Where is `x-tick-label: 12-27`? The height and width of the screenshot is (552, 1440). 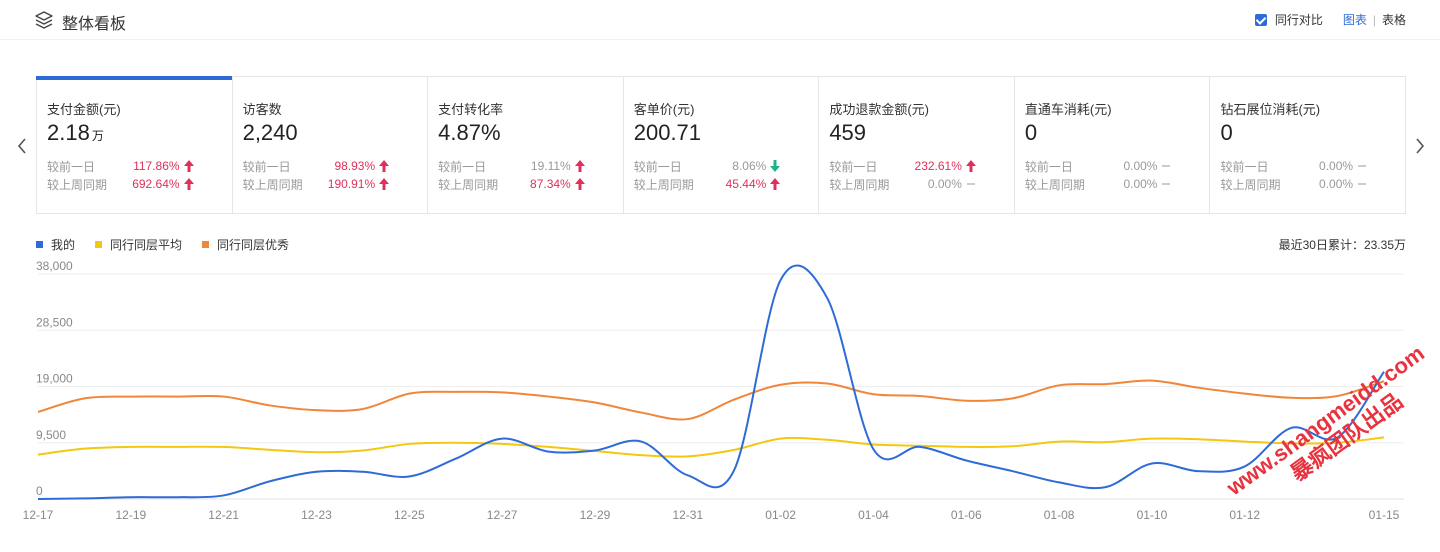 x-tick-label: 12-27 is located at coordinates (502, 515).